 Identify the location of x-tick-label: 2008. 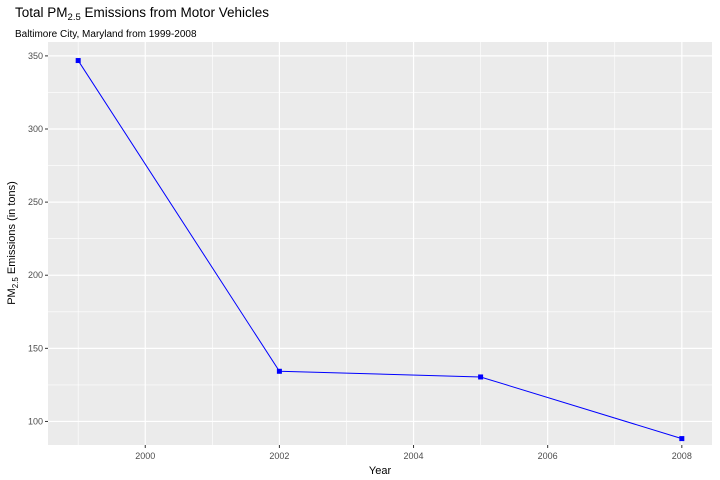
(682, 456).